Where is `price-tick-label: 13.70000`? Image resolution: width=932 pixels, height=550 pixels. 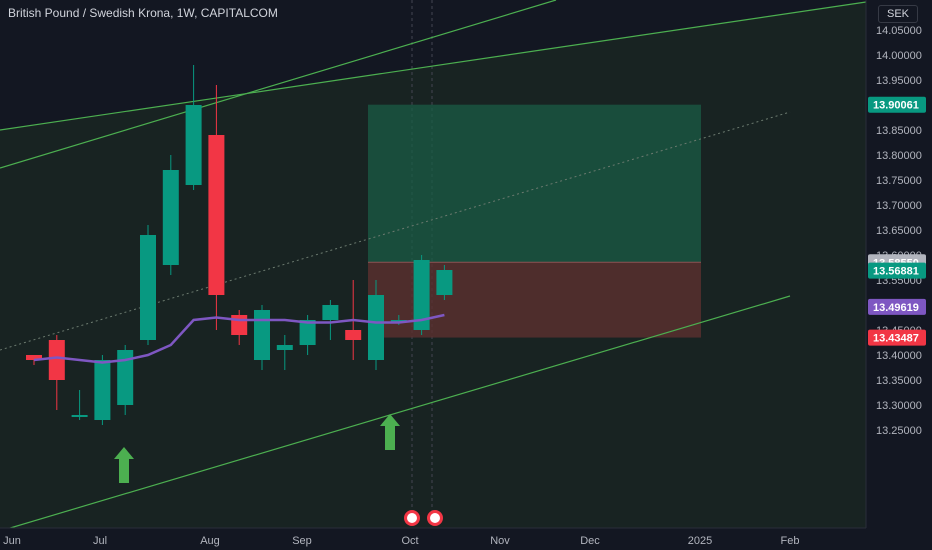
price-tick-label: 13.70000 is located at coordinates (899, 206).